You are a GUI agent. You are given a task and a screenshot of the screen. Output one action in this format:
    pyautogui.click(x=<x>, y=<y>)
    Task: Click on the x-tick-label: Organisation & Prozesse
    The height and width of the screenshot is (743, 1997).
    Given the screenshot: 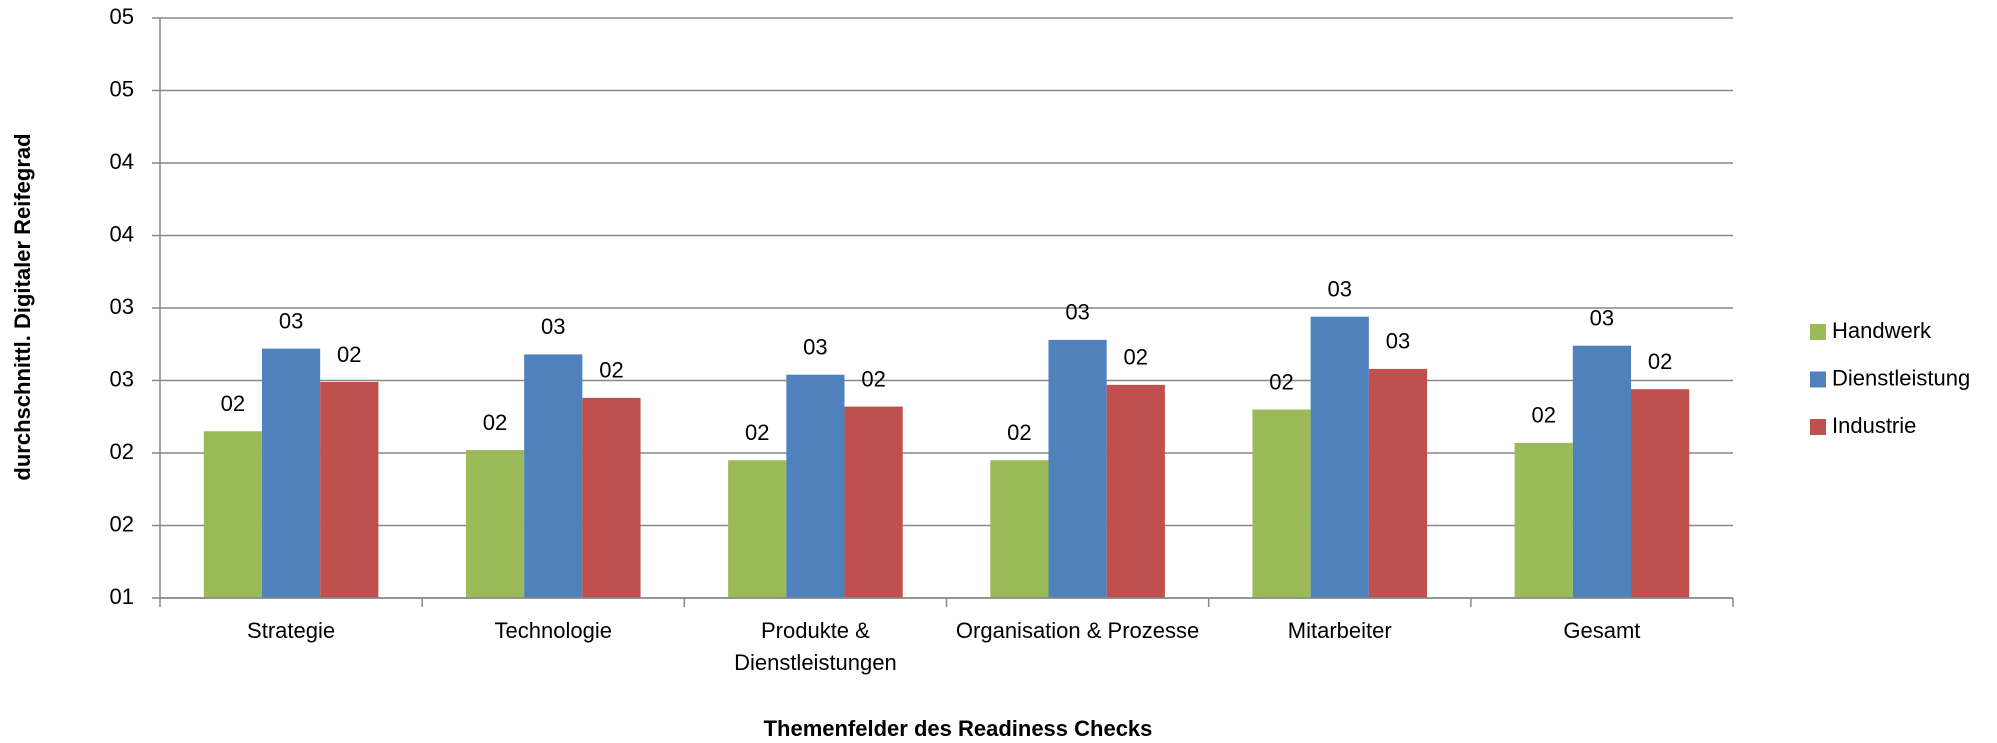 What is the action you would take?
    pyautogui.click(x=1077, y=630)
    